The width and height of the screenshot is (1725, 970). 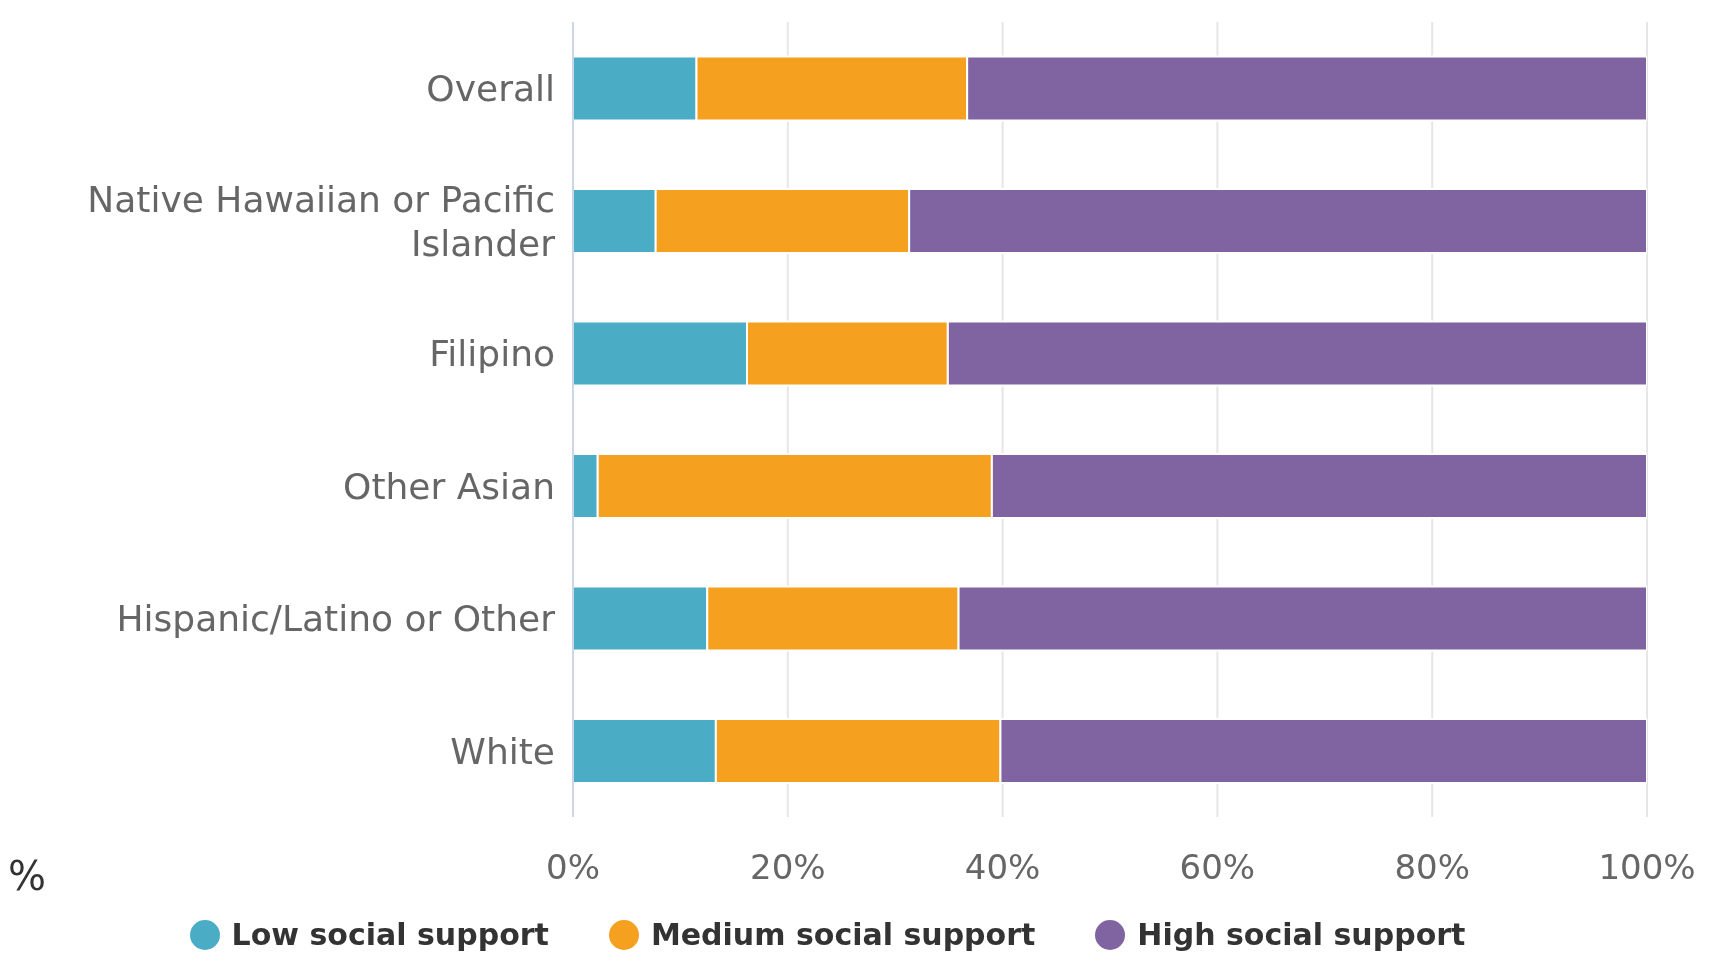 I want to click on y-tick-label: Overall, so click(x=490, y=88).